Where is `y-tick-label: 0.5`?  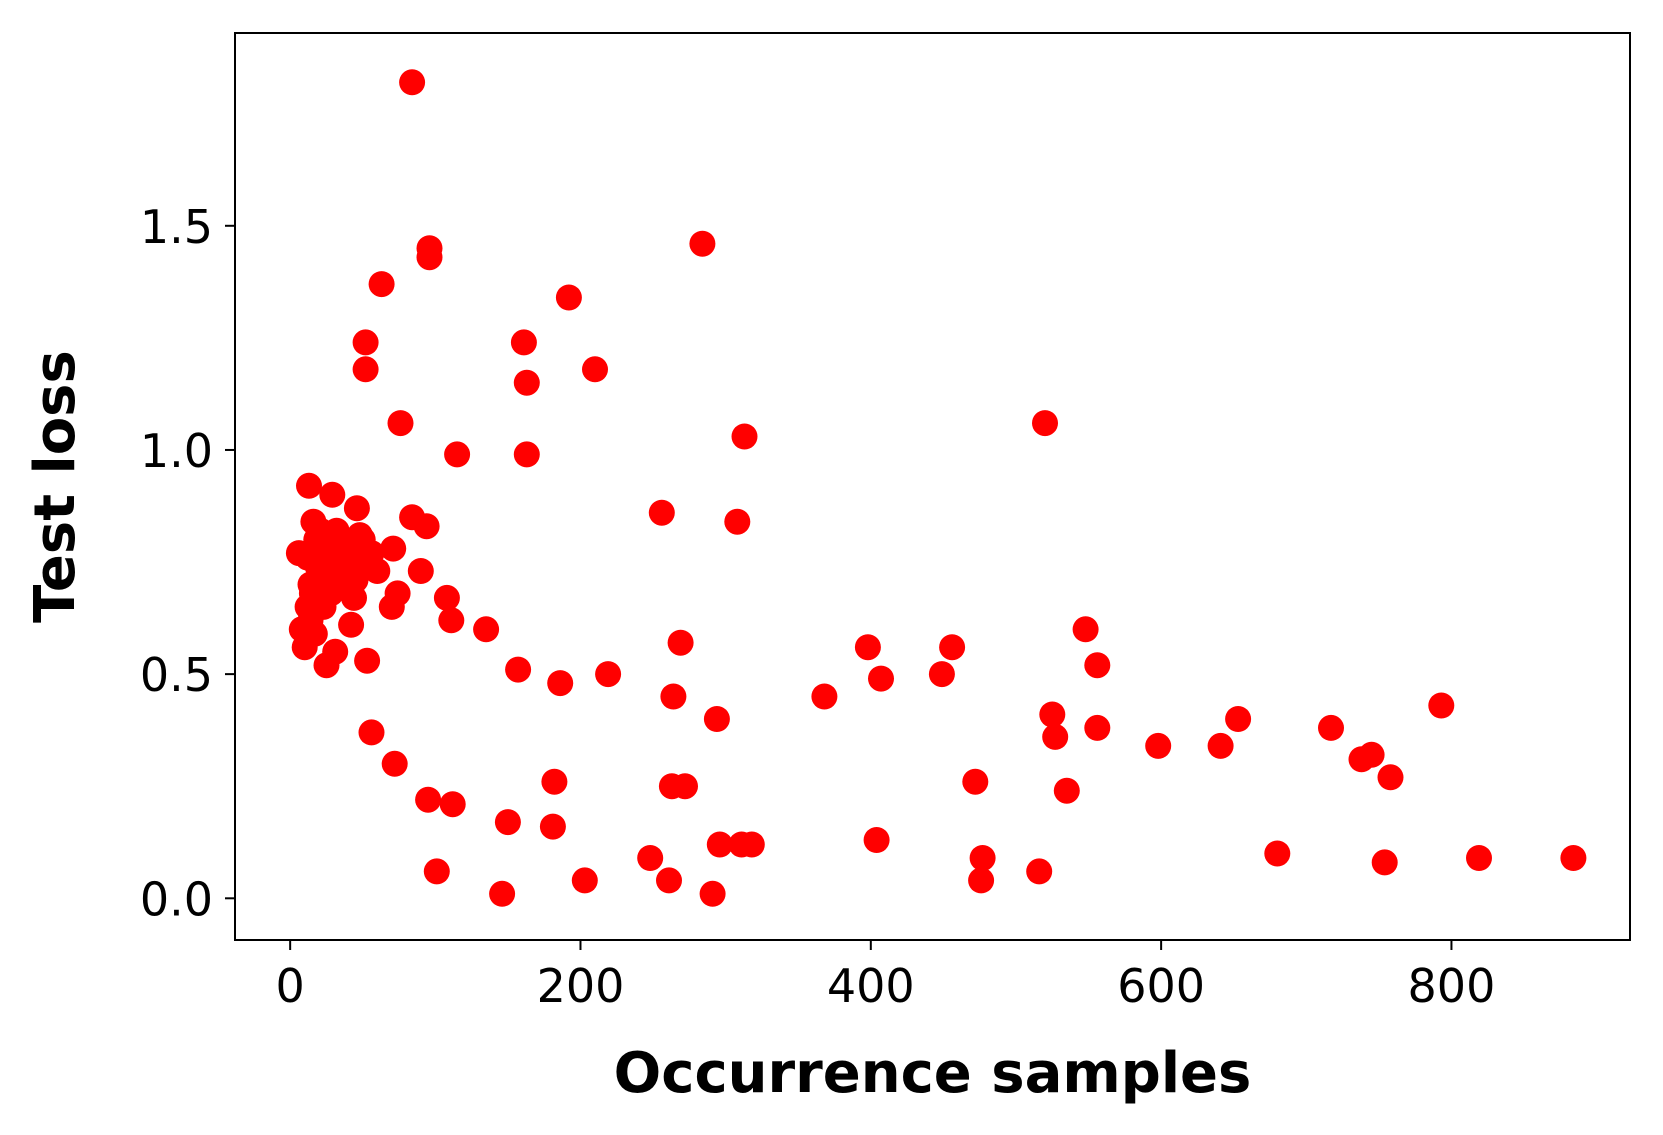
y-tick-label: 0.5 is located at coordinates (176, 675).